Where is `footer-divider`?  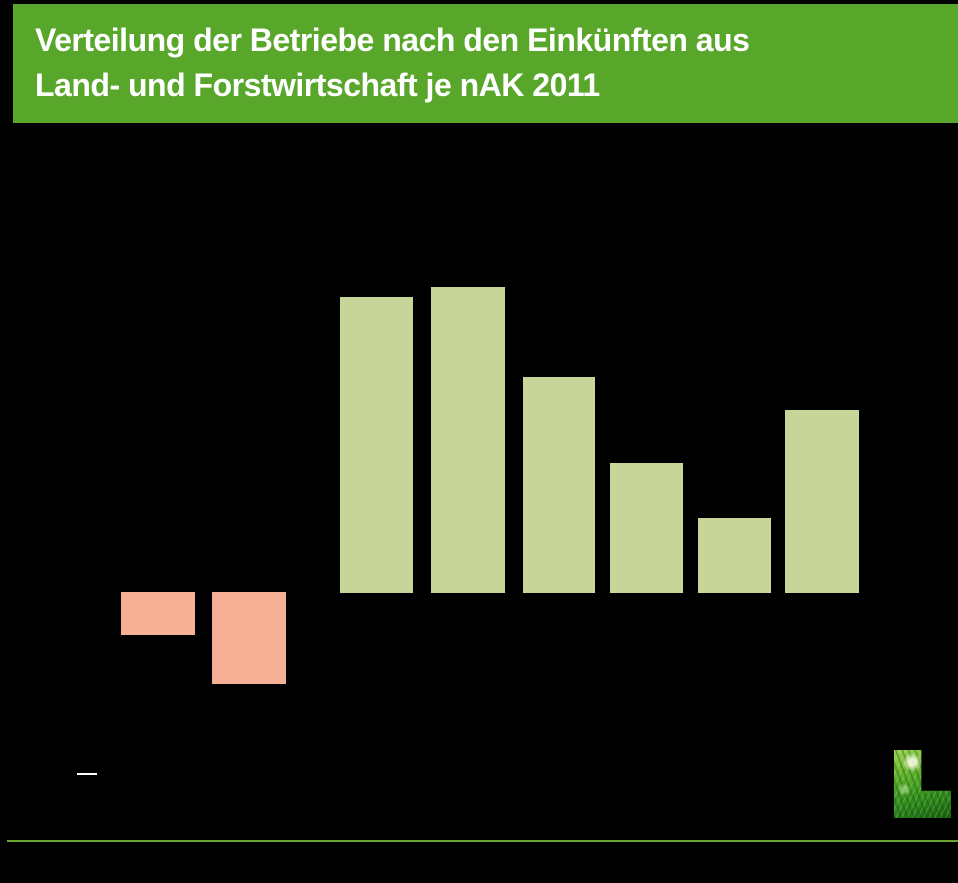 footer-divider is located at coordinates (482, 841).